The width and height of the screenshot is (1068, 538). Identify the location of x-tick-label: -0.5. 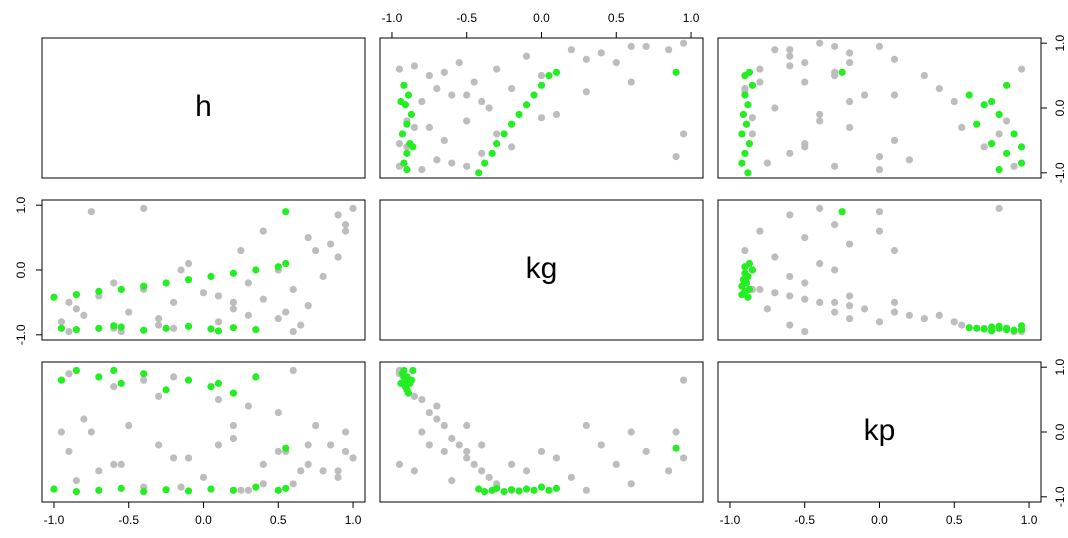
(804, 520).